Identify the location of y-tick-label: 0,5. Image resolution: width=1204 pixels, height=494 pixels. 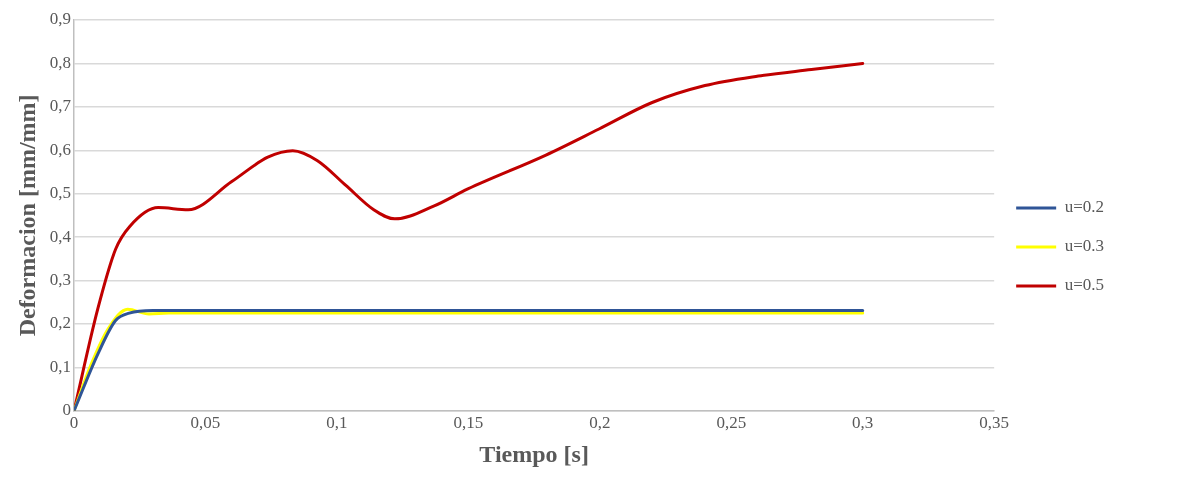
(60, 193).